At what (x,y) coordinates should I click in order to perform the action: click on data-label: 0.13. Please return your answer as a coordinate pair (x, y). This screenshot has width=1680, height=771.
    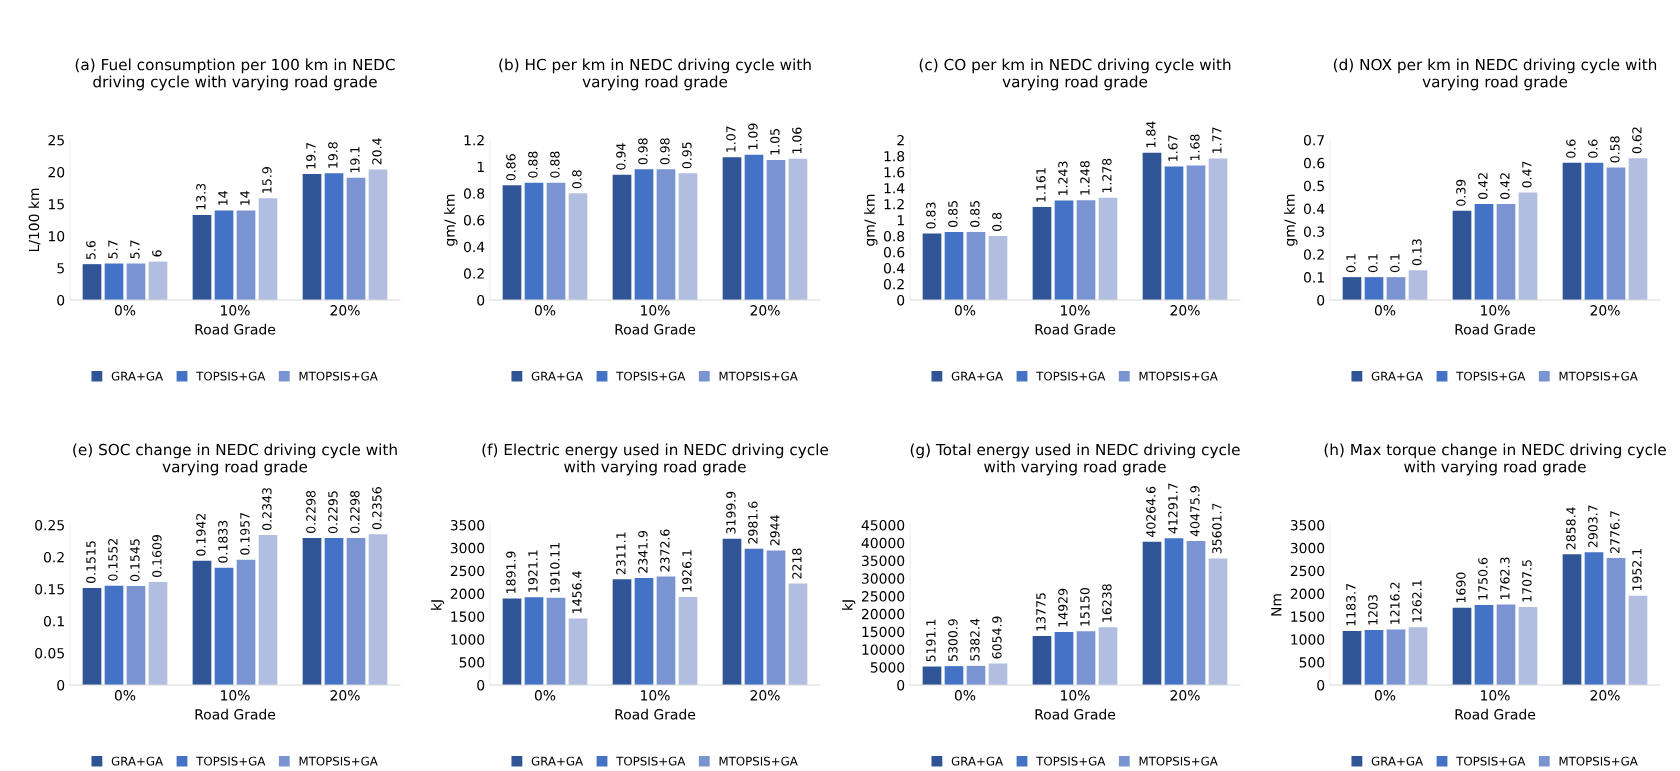
    Looking at the image, I should click on (1417, 252).